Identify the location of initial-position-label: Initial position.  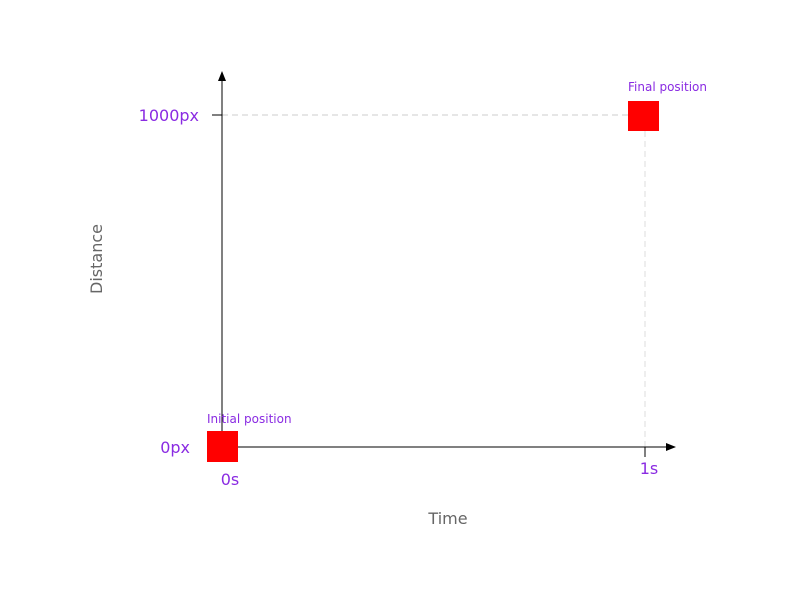
(249, 419).